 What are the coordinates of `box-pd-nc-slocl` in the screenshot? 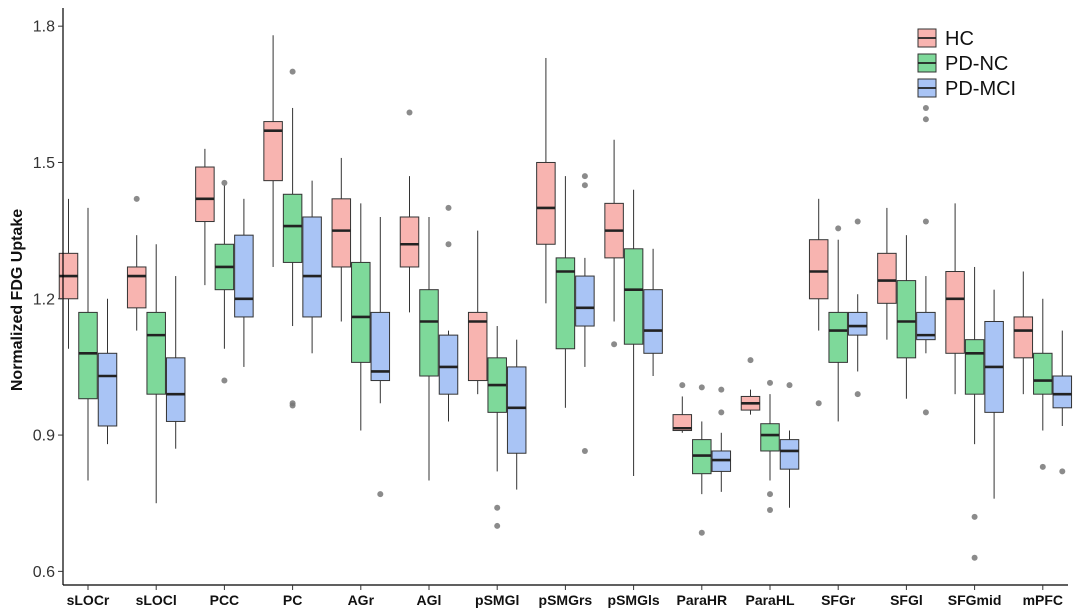 It's located at (156, 374).